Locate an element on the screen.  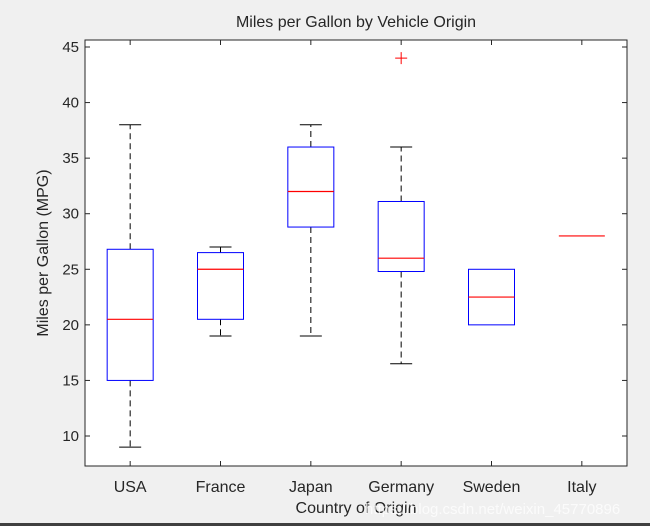
box-usa is located at coordinates (130, 314).